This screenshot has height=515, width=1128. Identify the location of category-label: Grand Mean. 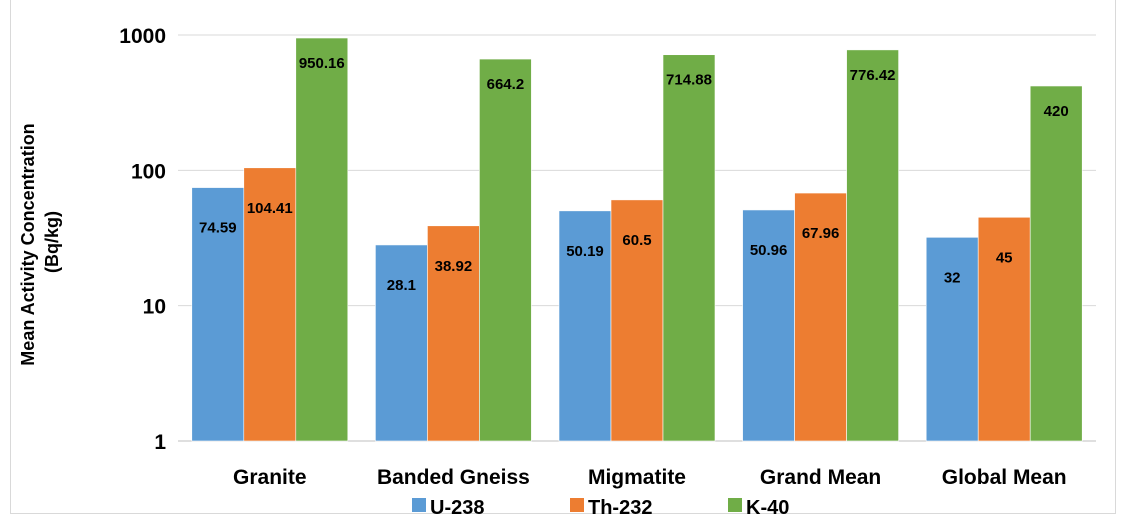
(820, 477).